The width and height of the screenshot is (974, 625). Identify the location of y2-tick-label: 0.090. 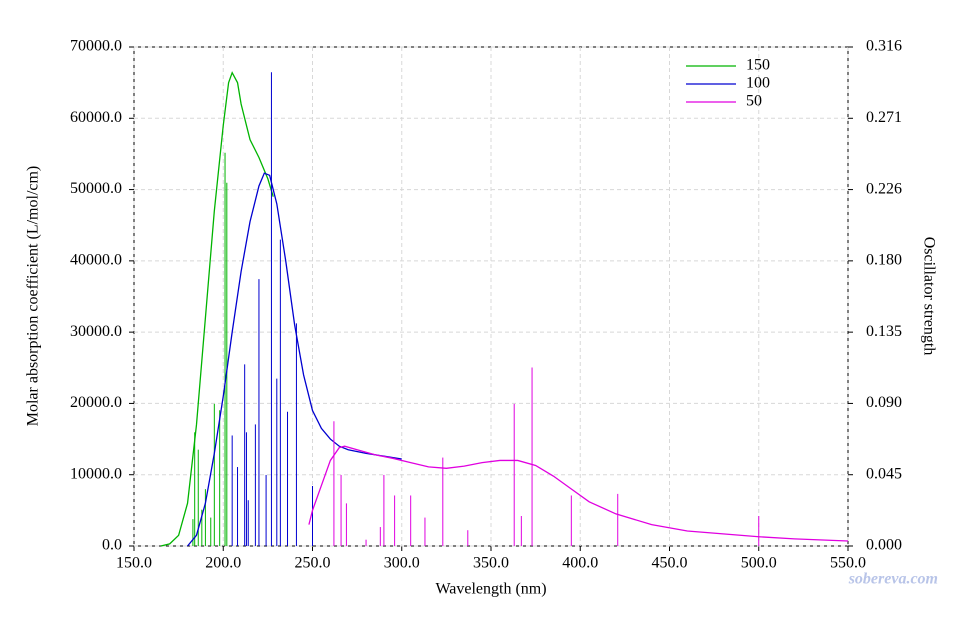
(884, 402).